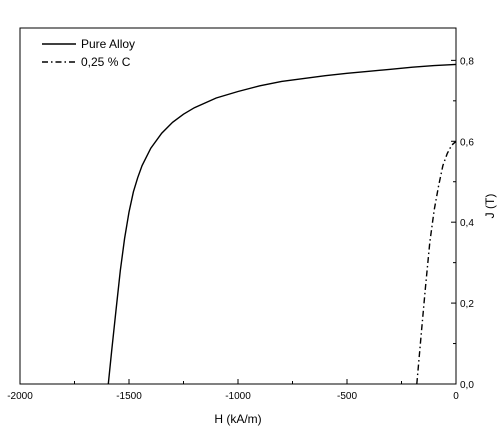 The height and width of the screenshot is (437, 502). I want to click on y-tick-label: 0,4, so click(467, 223).